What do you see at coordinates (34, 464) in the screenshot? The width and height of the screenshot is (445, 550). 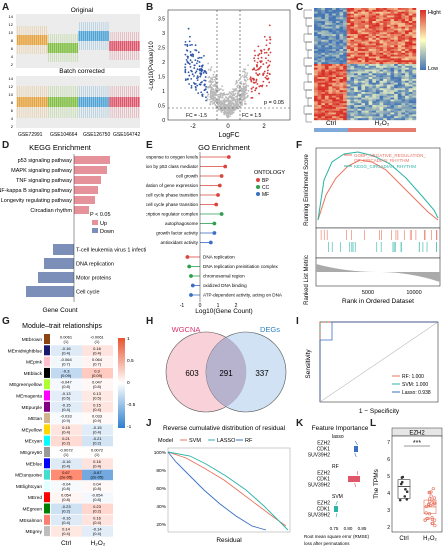 I see `g-module-name: MEblue` at bounding box center [34, 464].